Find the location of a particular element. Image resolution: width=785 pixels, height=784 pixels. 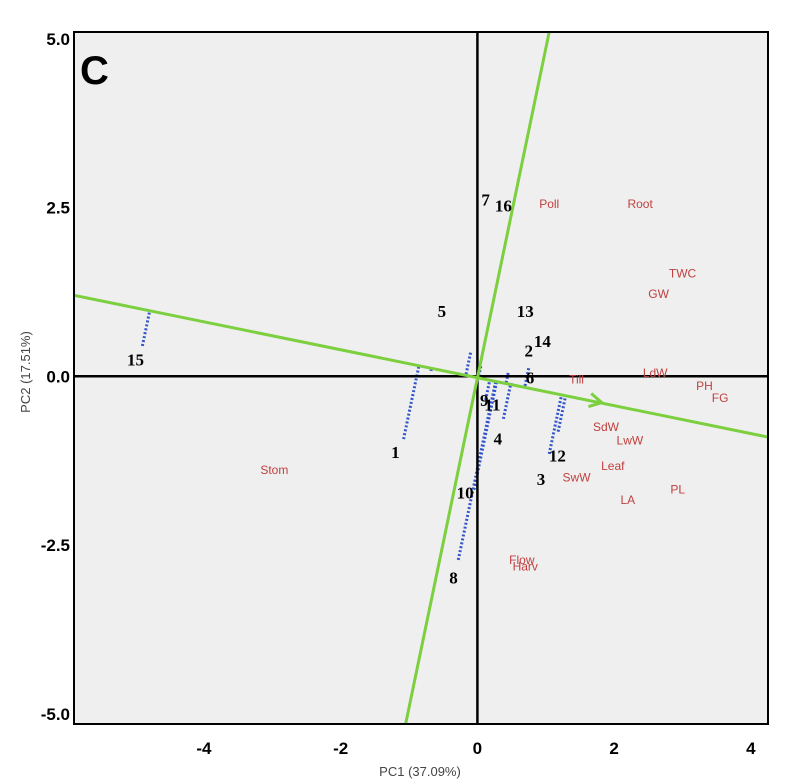

genotype-label: 1 is located at coordinates (395, 452).